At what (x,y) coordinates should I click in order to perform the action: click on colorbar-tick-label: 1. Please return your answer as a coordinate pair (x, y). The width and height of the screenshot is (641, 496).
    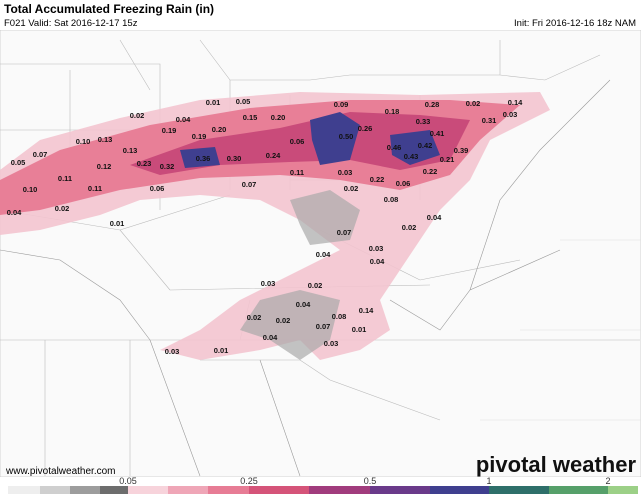
    Looking at the image, I should click on (488, 481).